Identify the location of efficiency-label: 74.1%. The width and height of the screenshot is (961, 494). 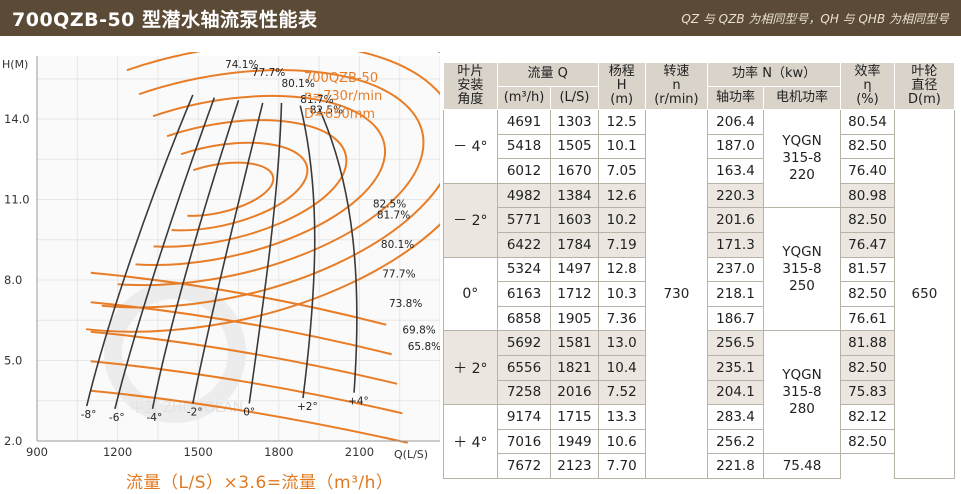
(241, 65).